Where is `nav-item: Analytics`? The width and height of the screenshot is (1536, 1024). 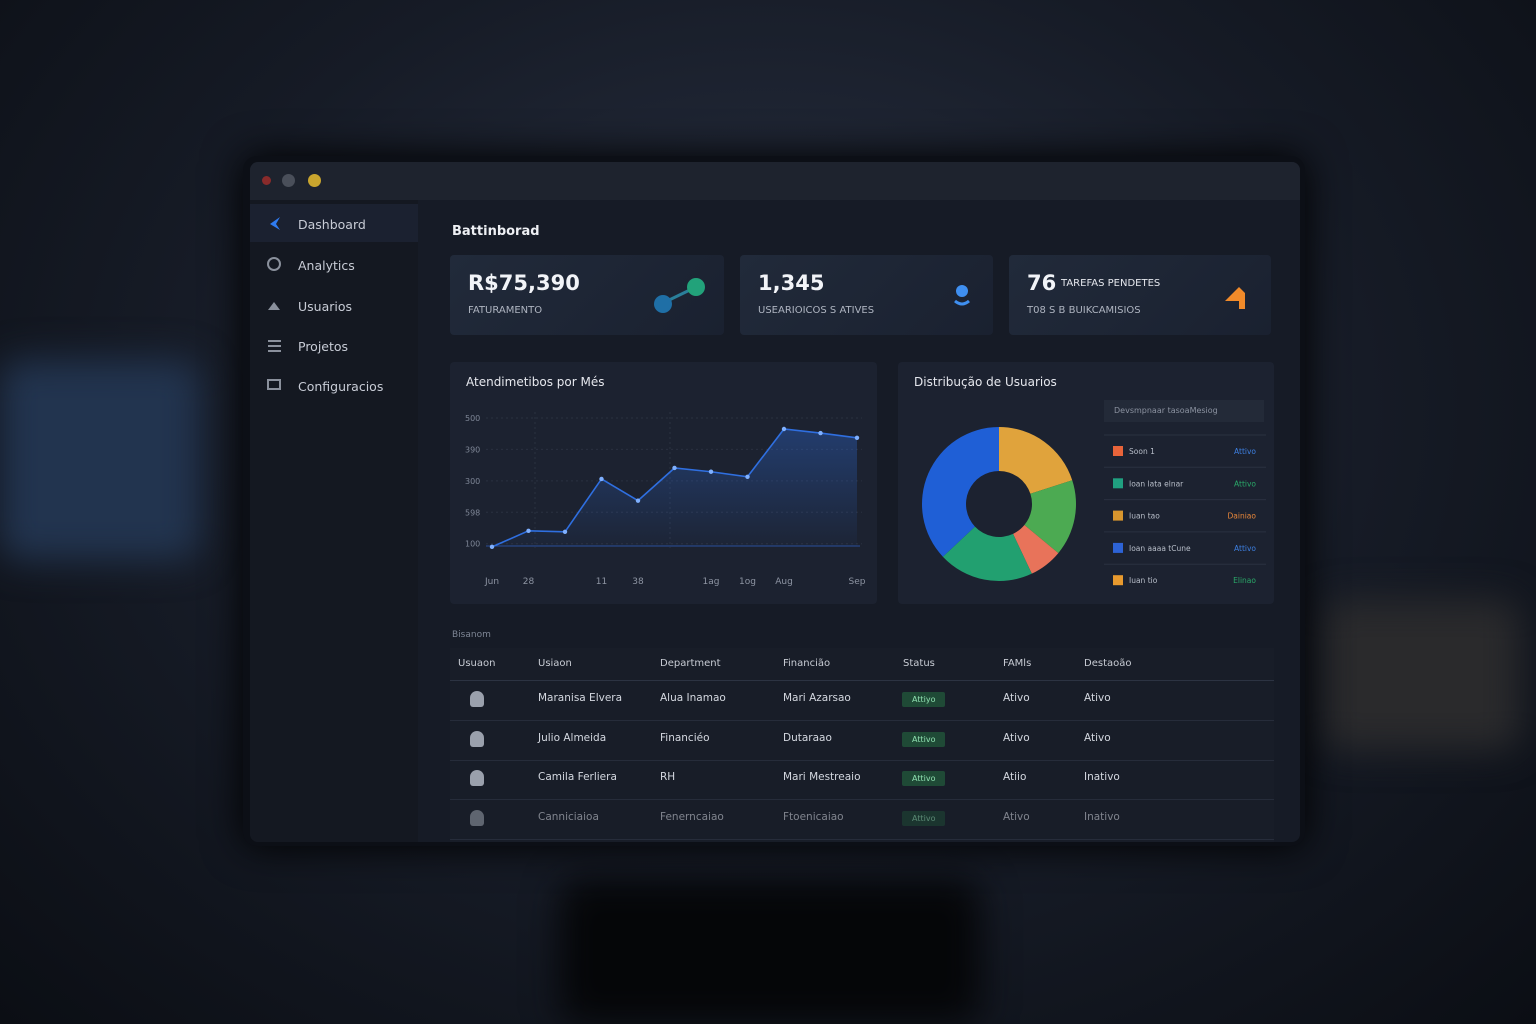 nav-item: Analytics is located at coordinates (326, 265).